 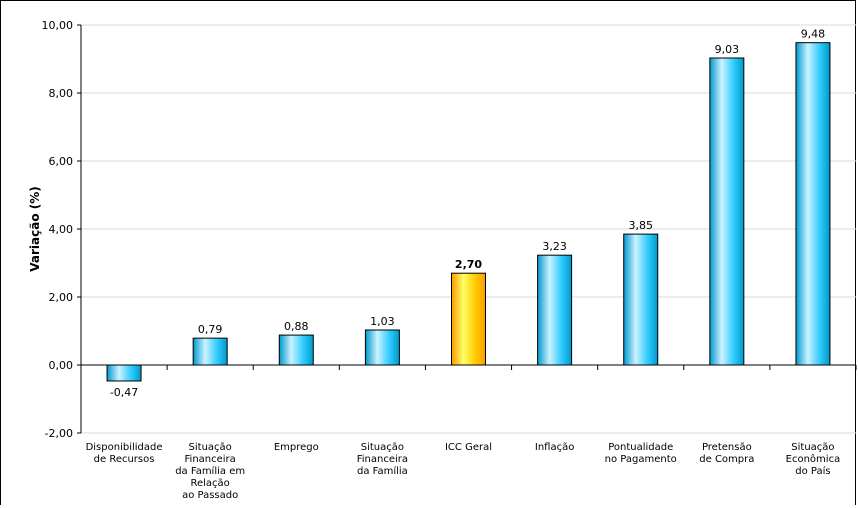 What do you see at coordinates (210, 471) in the screenshot?
I see `category-label: da Família em` at bounding box center [210, 471].